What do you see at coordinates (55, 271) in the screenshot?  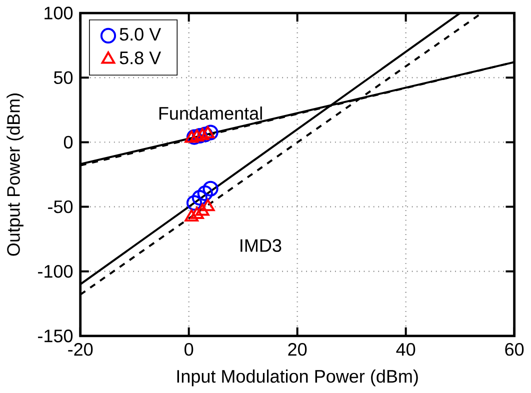 I see `y-tick-label: -100` at bounding box center [55, 271].